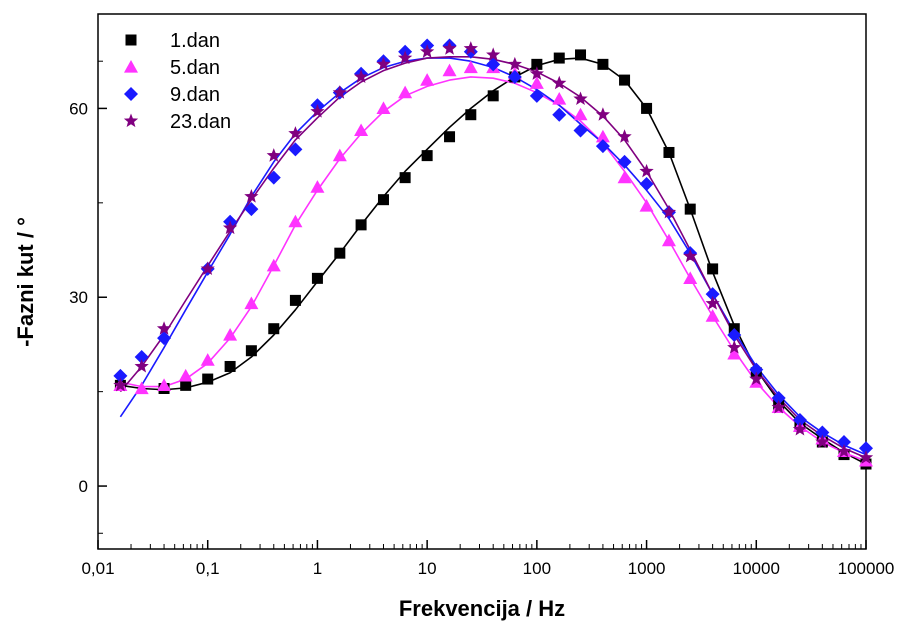  I want to click on x-tick-label: 0,1, so click(208, 568).